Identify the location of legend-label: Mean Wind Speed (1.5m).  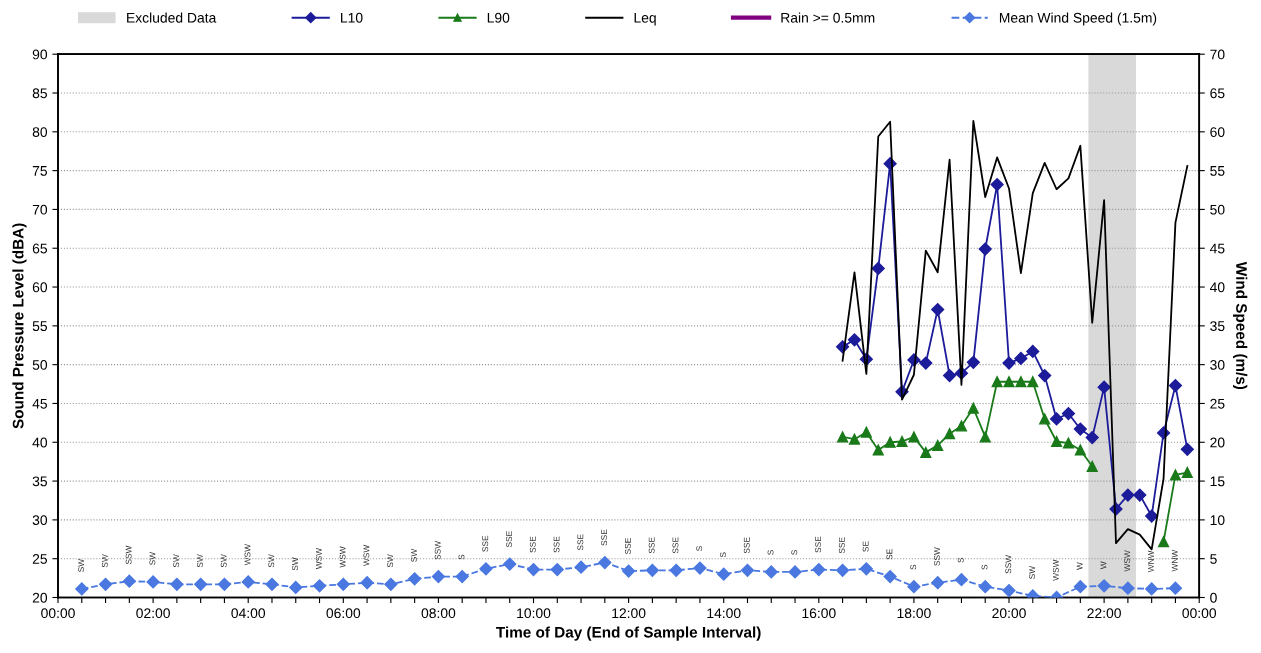
(1078, 19).